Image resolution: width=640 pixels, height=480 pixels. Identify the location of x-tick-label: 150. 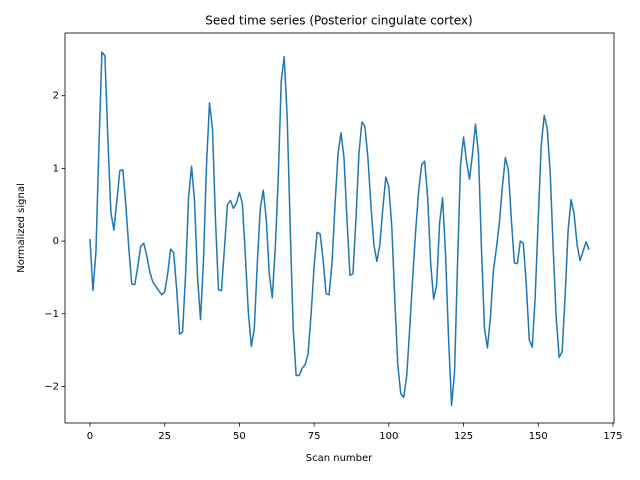
(538, 436).